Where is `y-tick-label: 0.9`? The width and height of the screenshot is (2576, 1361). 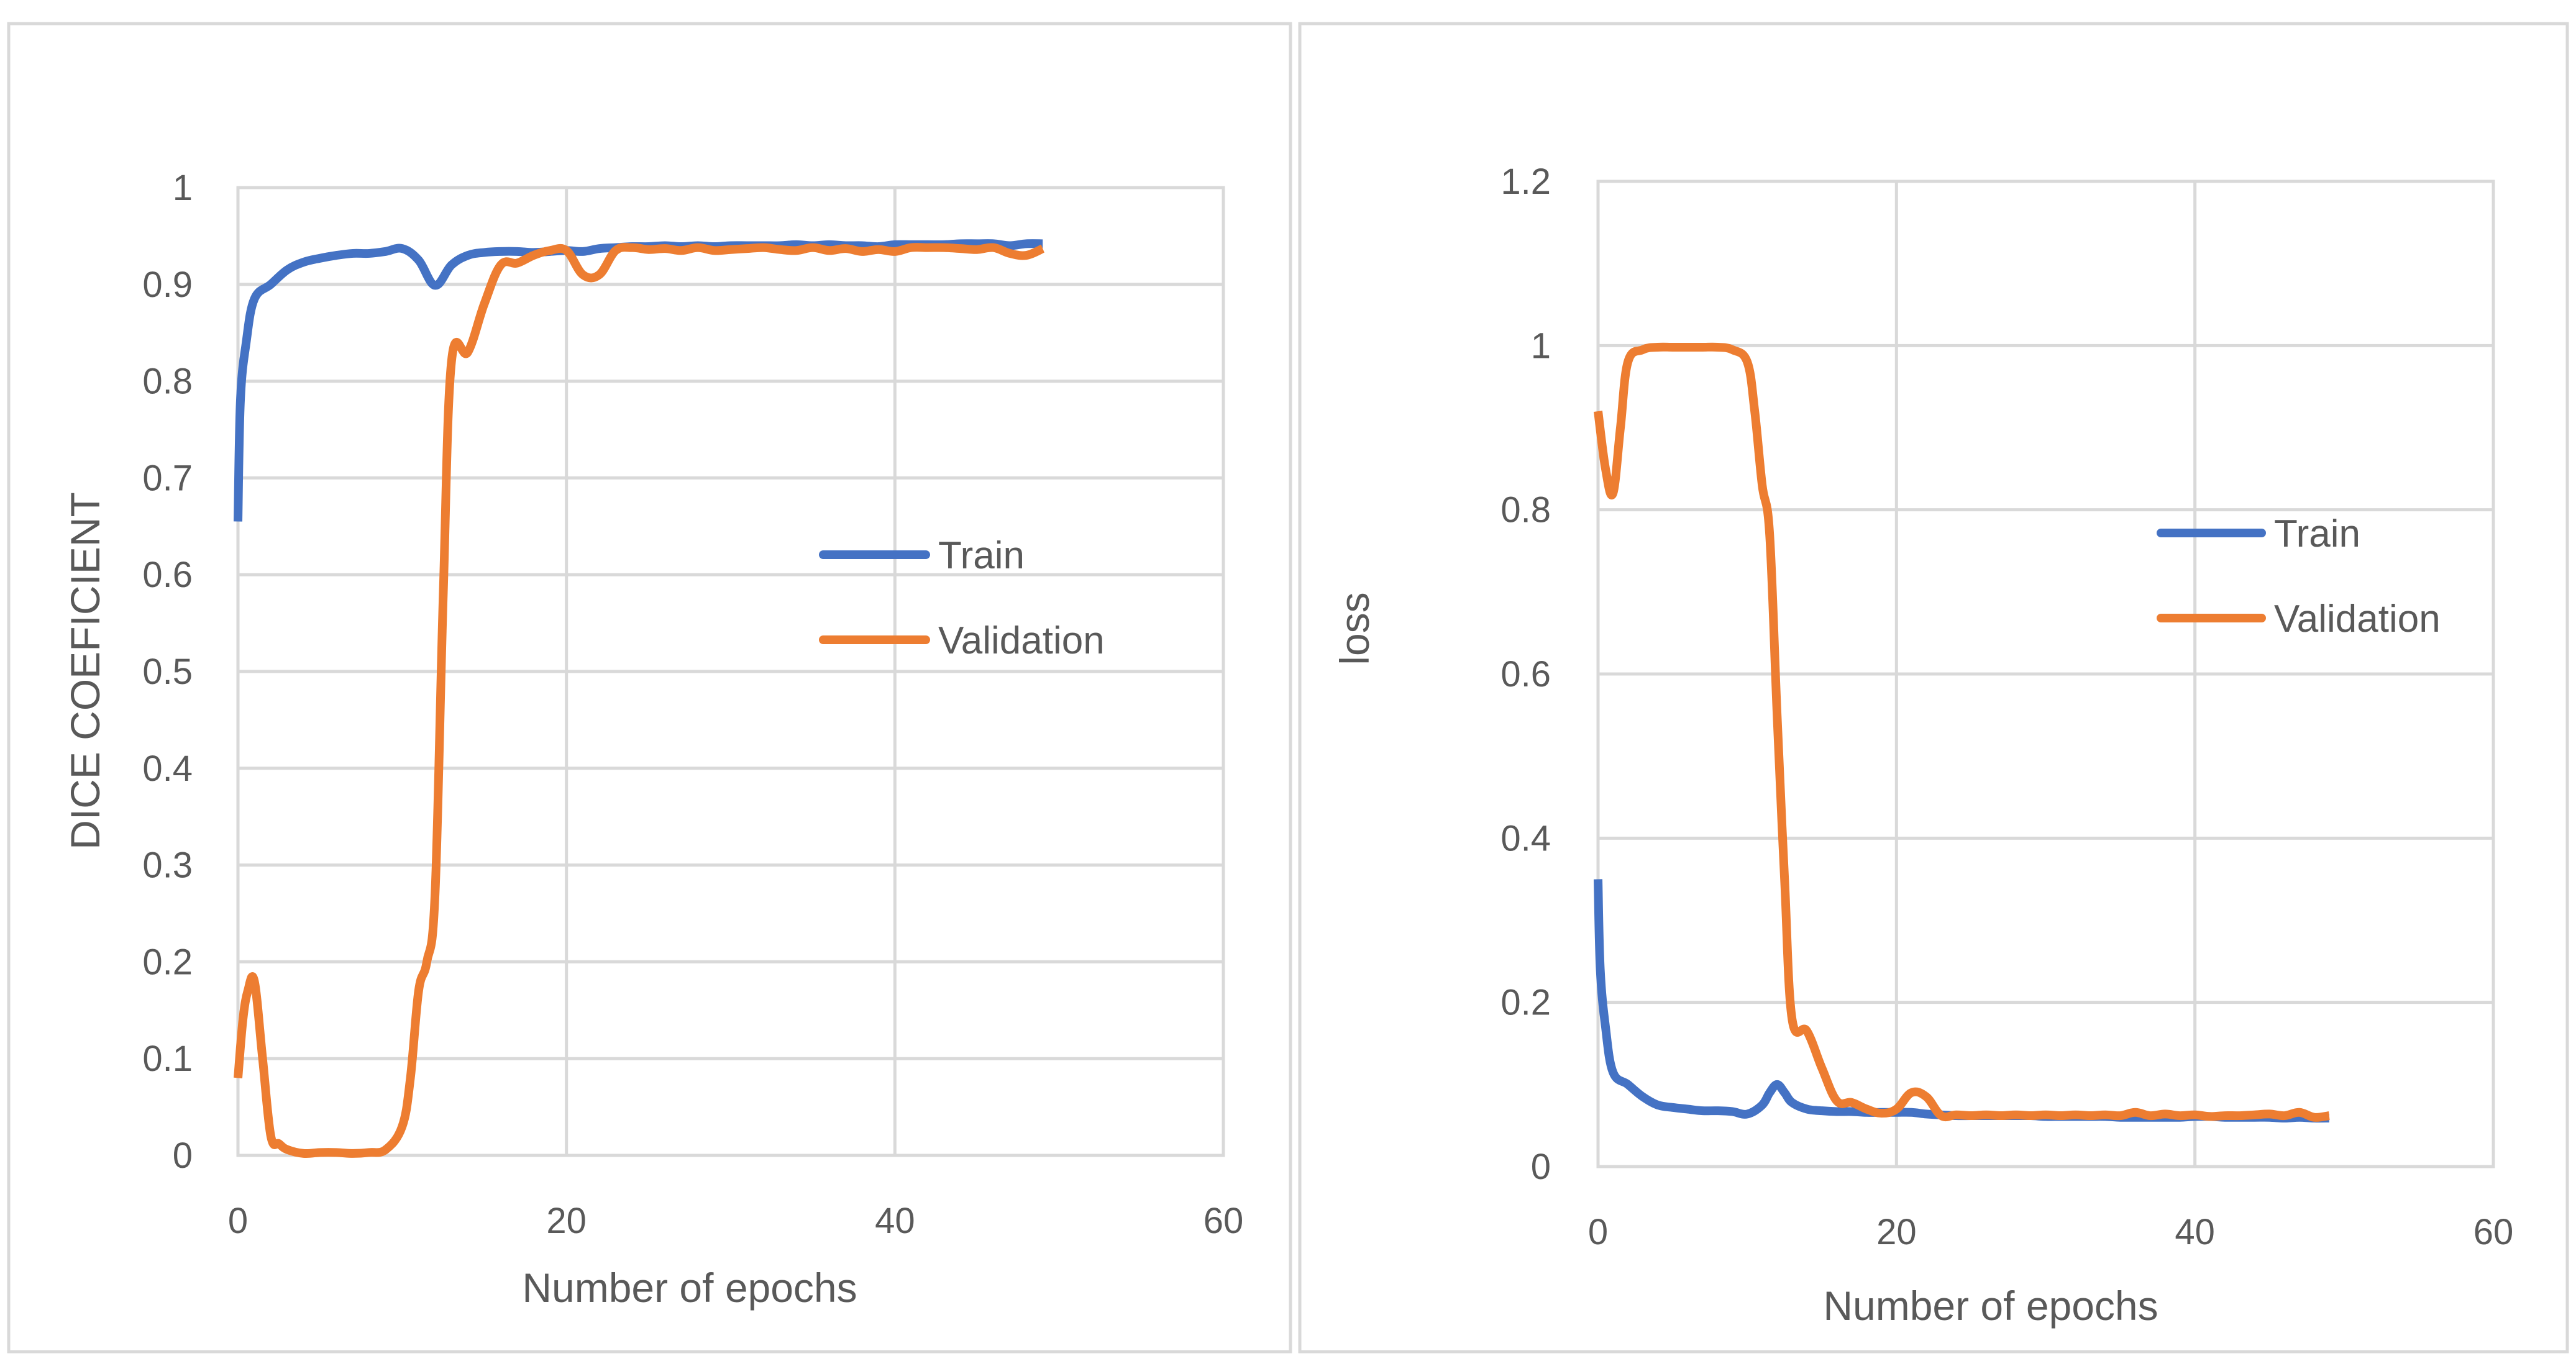 y-tick-label: 0.9 is located at coordinates (167, 285).